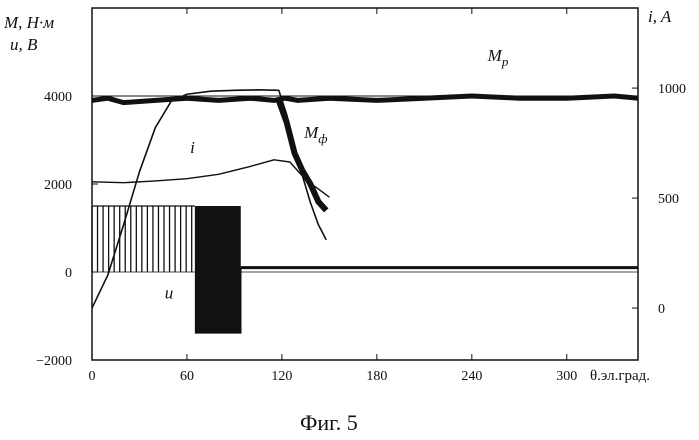 The image size is (699, 440). What do you see at coordinates (28, 22) in the screenshot?
I see `left-axis-label-1: M, Н·м` at bounding box center [28, 22].